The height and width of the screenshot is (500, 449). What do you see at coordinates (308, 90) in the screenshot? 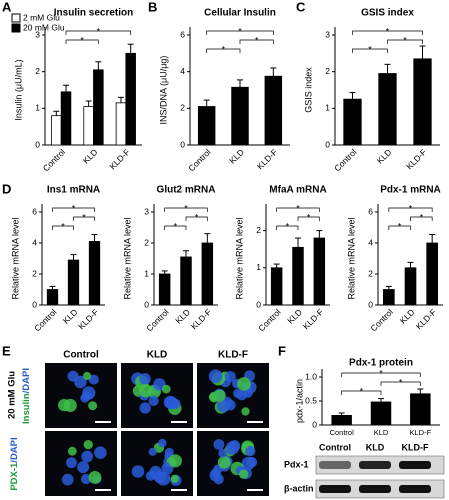
I see `y-axis-label: GSIS index` at bounding box center [308, 90].